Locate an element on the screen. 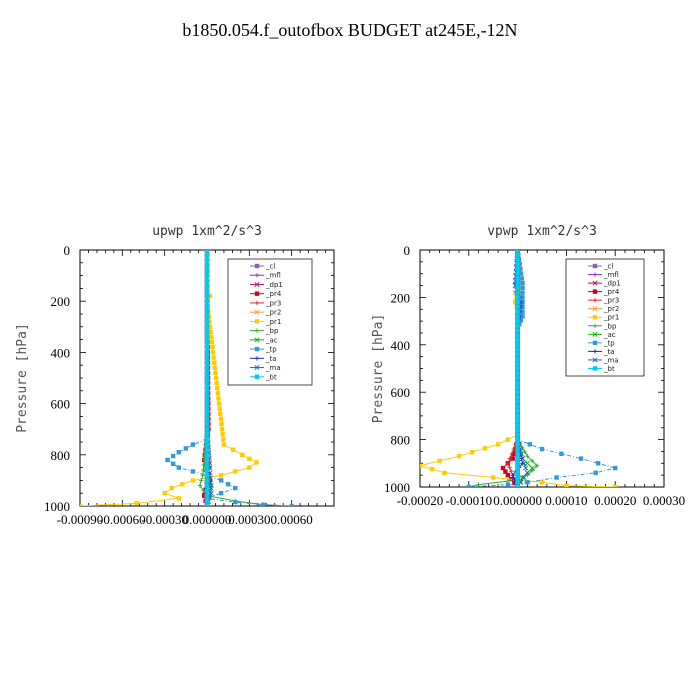 This screenshot has width=700, height=700. legend-item: _ac is located at coordinates (264, 340).